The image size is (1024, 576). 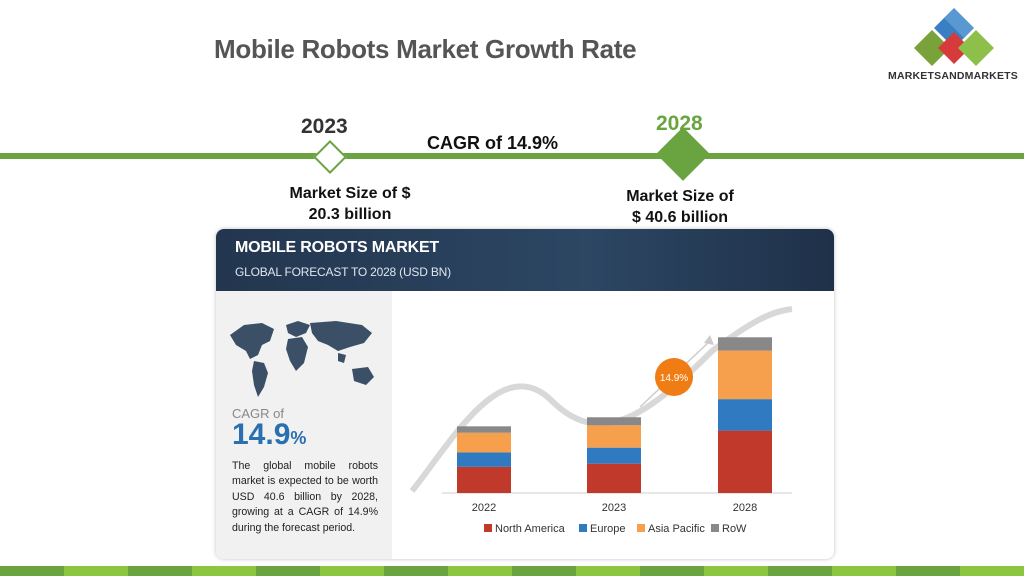 I want to click on legend-label-north-america: North America, so click(x=530, y=529).